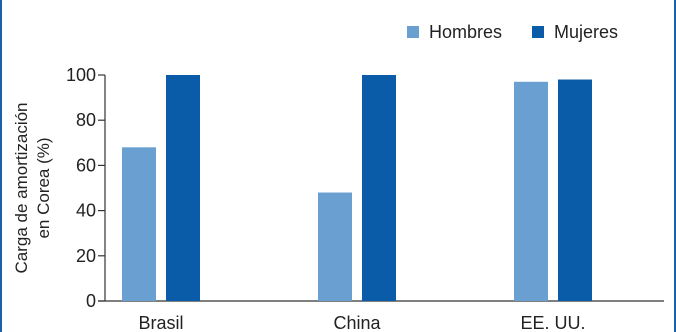 This screenshot has width=676, height=332. I want to click on y-tick-label: 40, so click(86, 211).